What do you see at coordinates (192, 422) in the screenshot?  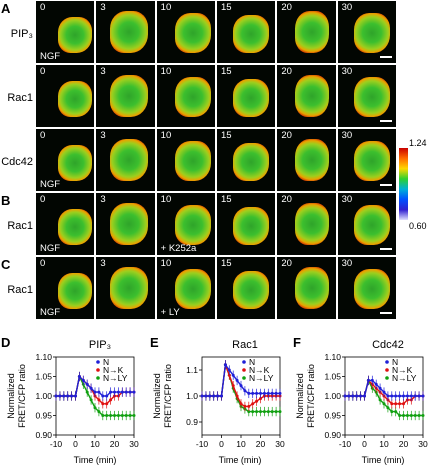 I see `y-tick-label: 0.9` at bounding box center [192, 422].